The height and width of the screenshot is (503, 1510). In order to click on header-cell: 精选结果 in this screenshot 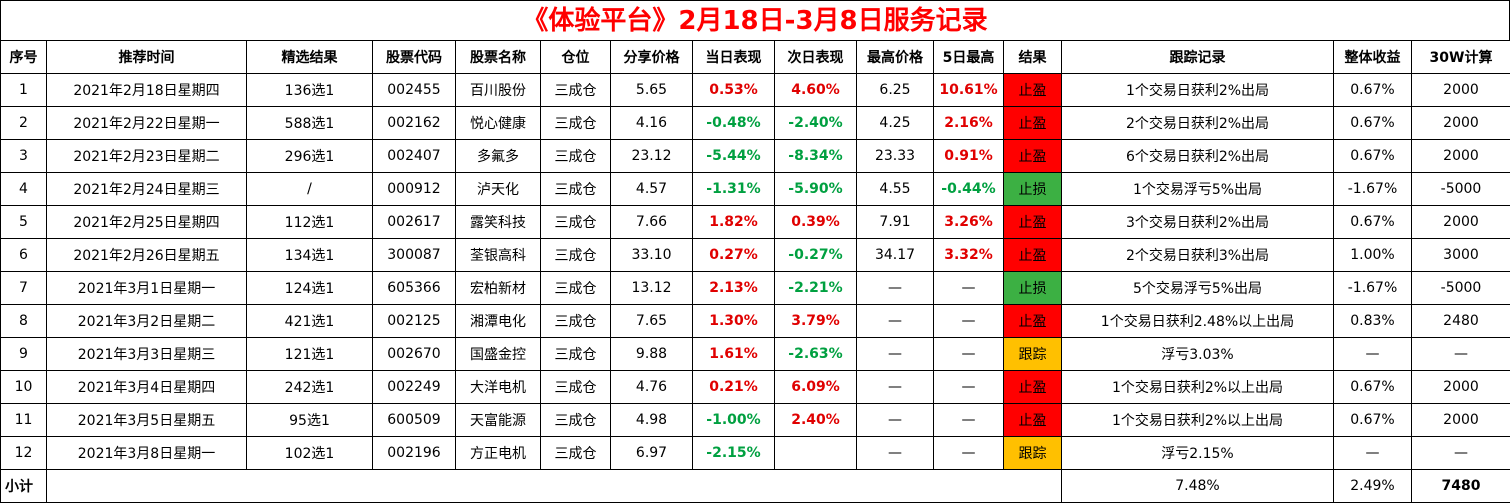, I will do `click(309, 57)`.